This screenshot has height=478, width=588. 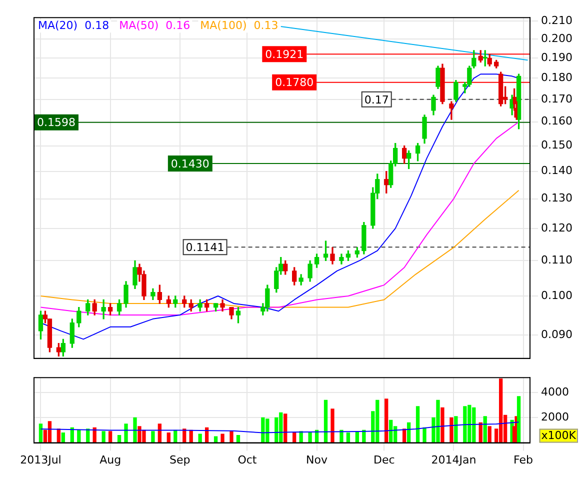 I want to click on x-tick-label: 2013Jul, so click(x=41, y=459).